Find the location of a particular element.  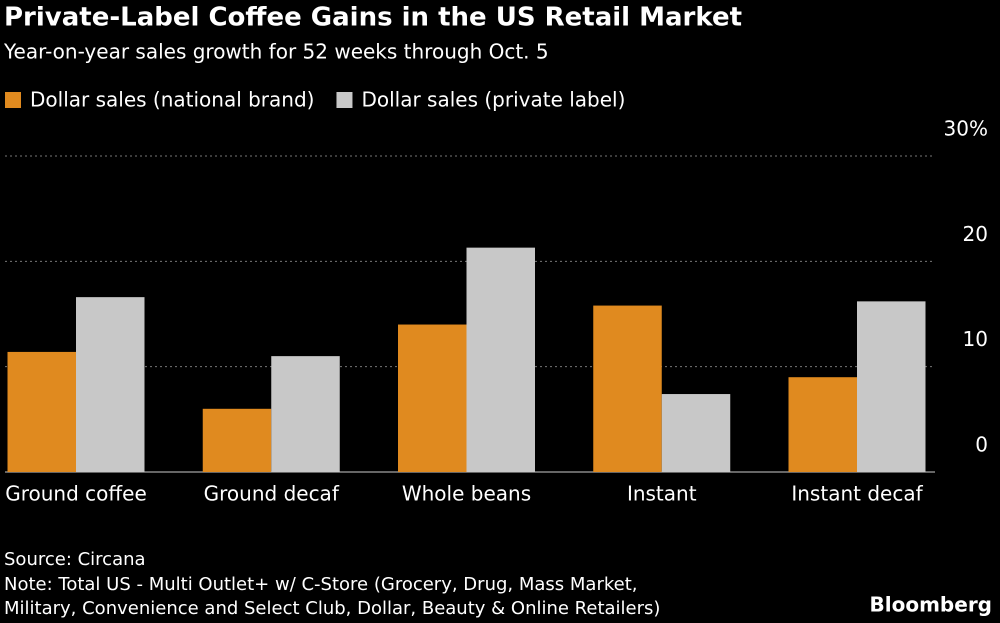

legend-label: Dollar sales (national brand) is located at coordinates (172, 100).